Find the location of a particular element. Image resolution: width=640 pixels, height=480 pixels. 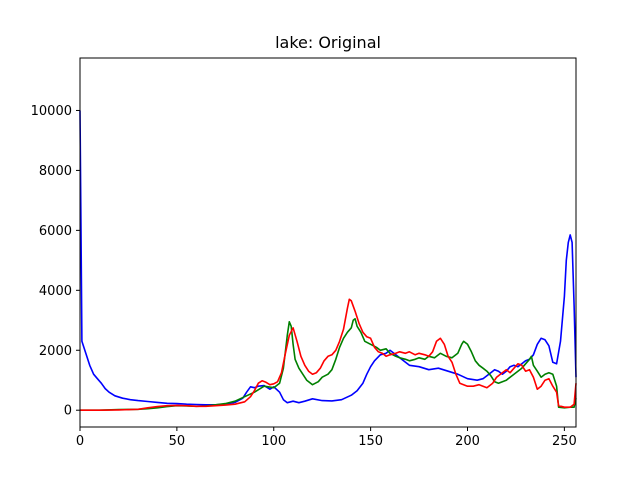

y-tick-label: 4000 is located at coordinates (55, 291).